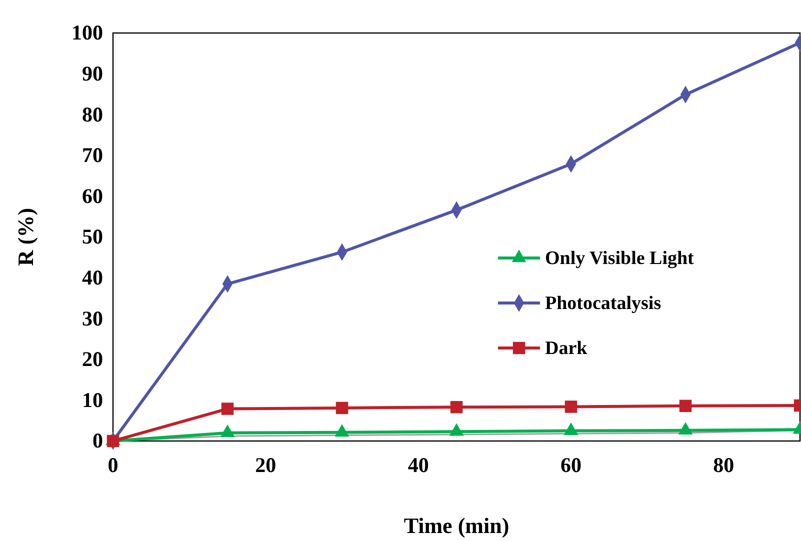  What do you see at coordinates (571, 464) in the screenshot?
I see `x-tick-label: 60` at bounding box center [571, 464].